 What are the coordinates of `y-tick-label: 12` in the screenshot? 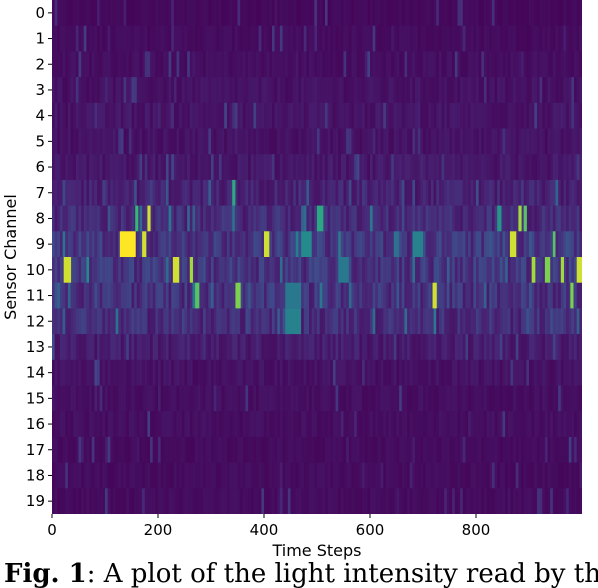 It's located at (35, 321).